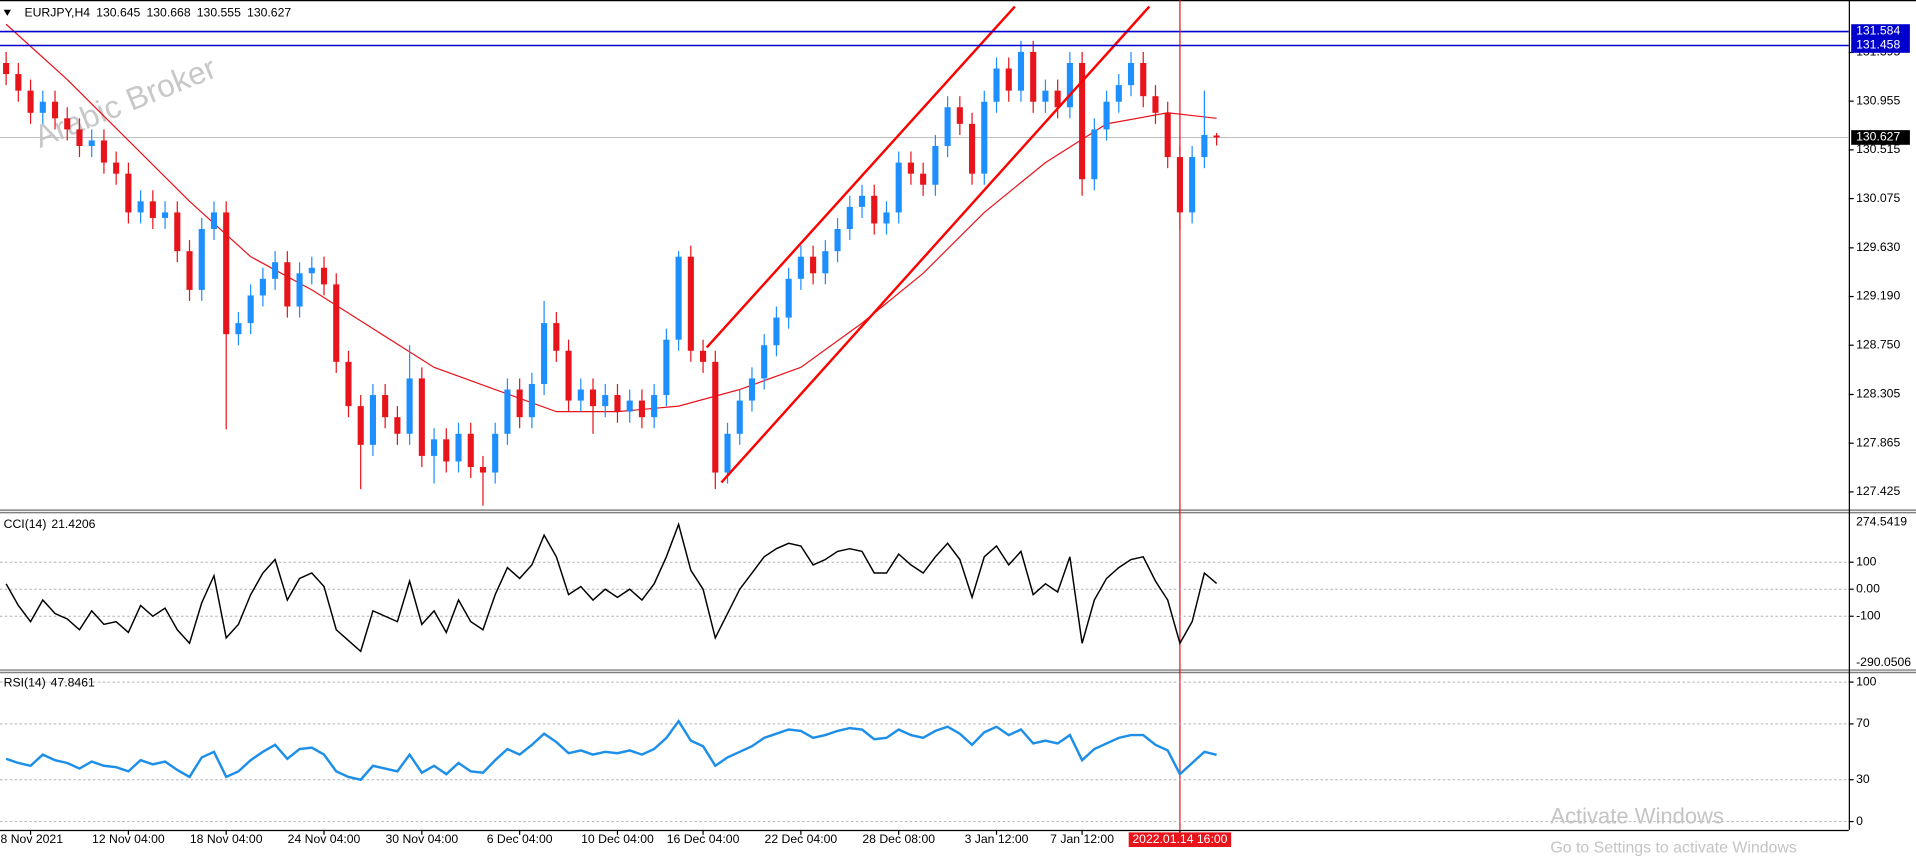 The width and height of the screenshot is (1916, 858). I want to click on y-tick-label: 100, so click(1866, 561).